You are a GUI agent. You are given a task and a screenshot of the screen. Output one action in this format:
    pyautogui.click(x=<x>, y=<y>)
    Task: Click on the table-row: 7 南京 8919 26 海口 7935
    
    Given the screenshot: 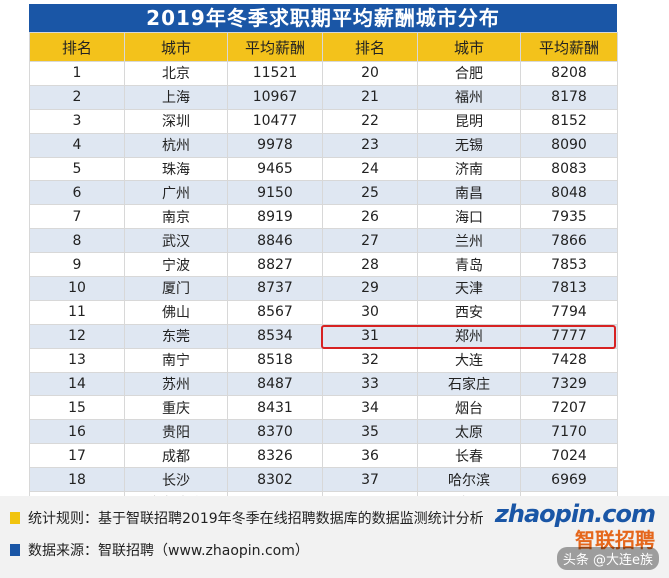 What is the action you would take?
    pyautogui.click(x=323, y=217)
    